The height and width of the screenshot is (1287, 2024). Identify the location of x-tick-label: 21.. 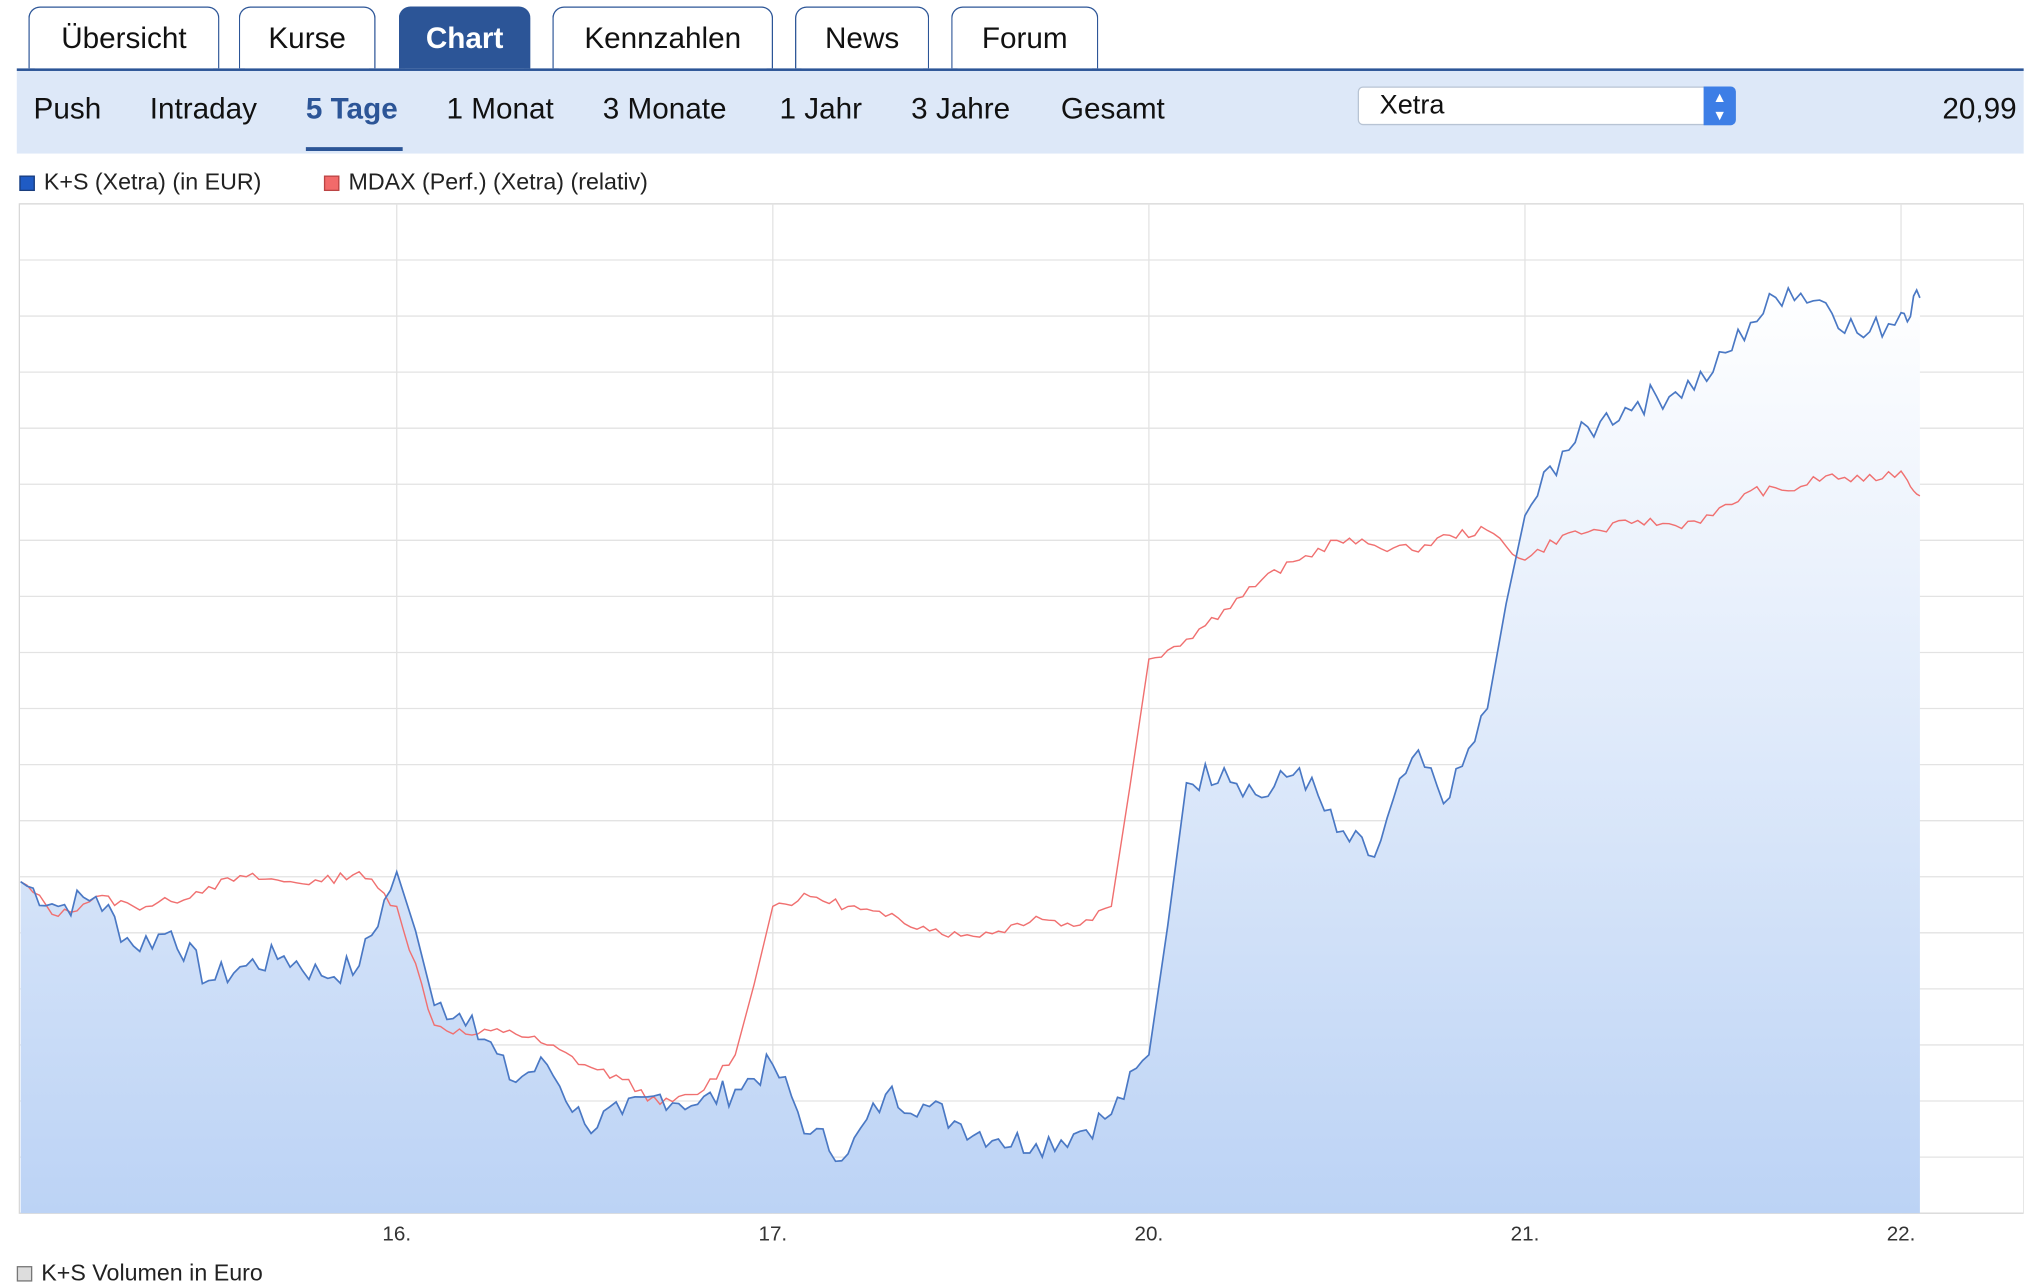
(1525, 1233).